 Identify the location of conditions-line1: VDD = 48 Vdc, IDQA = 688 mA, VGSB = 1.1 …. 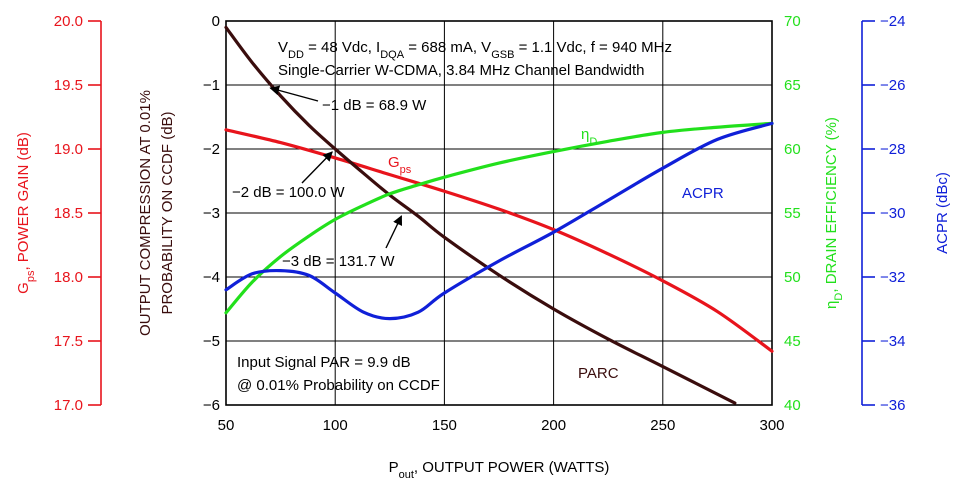
(475, 50).